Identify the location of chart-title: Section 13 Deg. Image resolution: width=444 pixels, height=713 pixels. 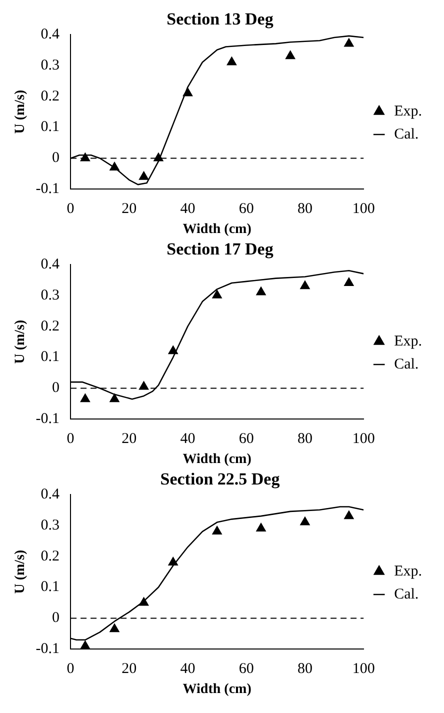
(220, 19).